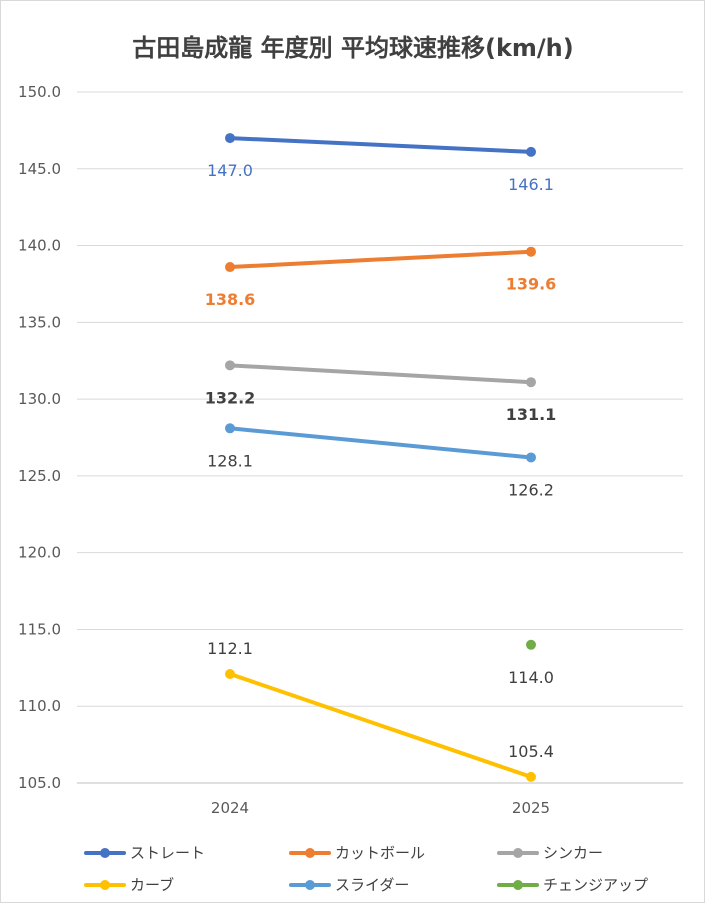  Describe the element at coordinates (39, 246) in the screenshot. I see `y-tick-label: 140.0` at that location.